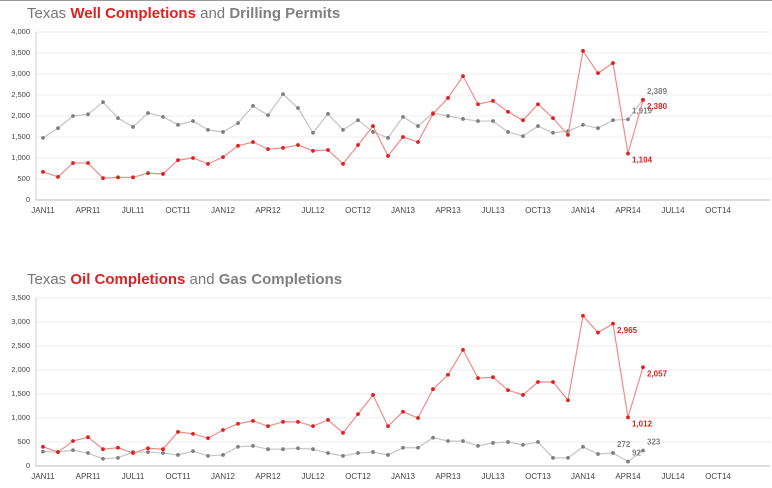  What do you see at coordinates (636, 453) in the screenshot?
I see `data-label: 92` at bounding box center [636, 453].